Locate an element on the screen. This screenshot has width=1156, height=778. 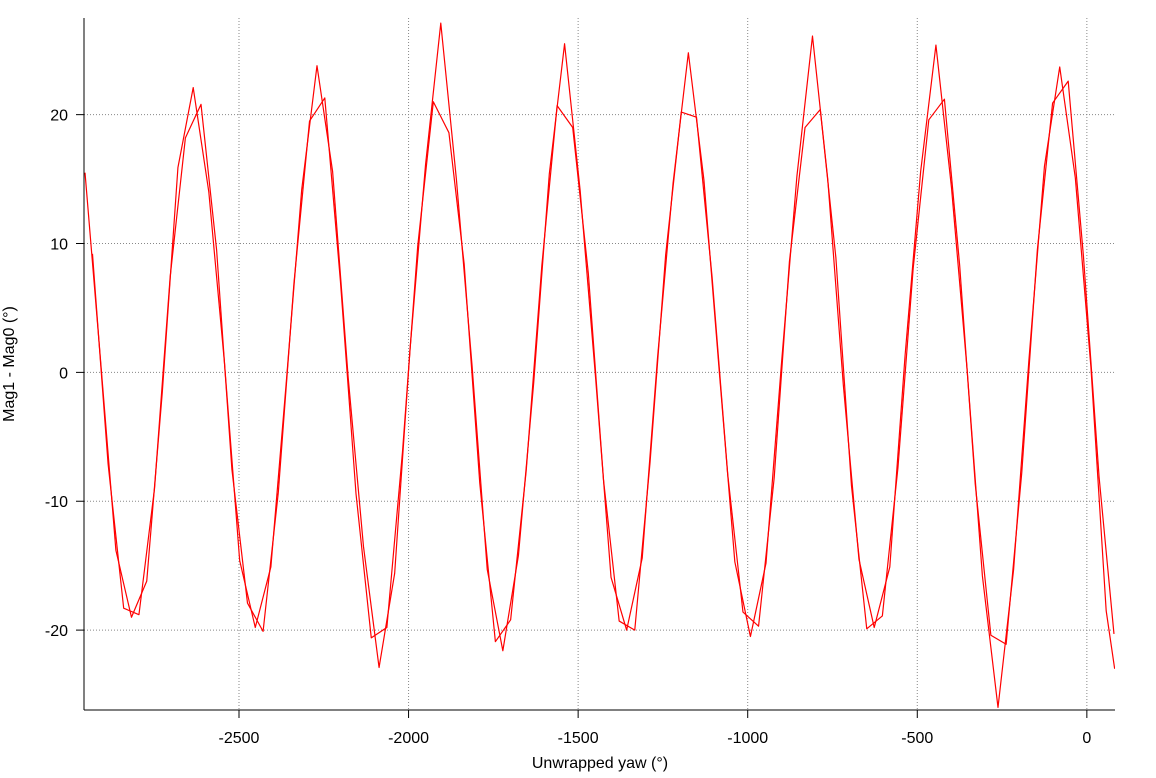
x-axis-title: Unwrapped yaw (°) is located at coordinates (600, 763).